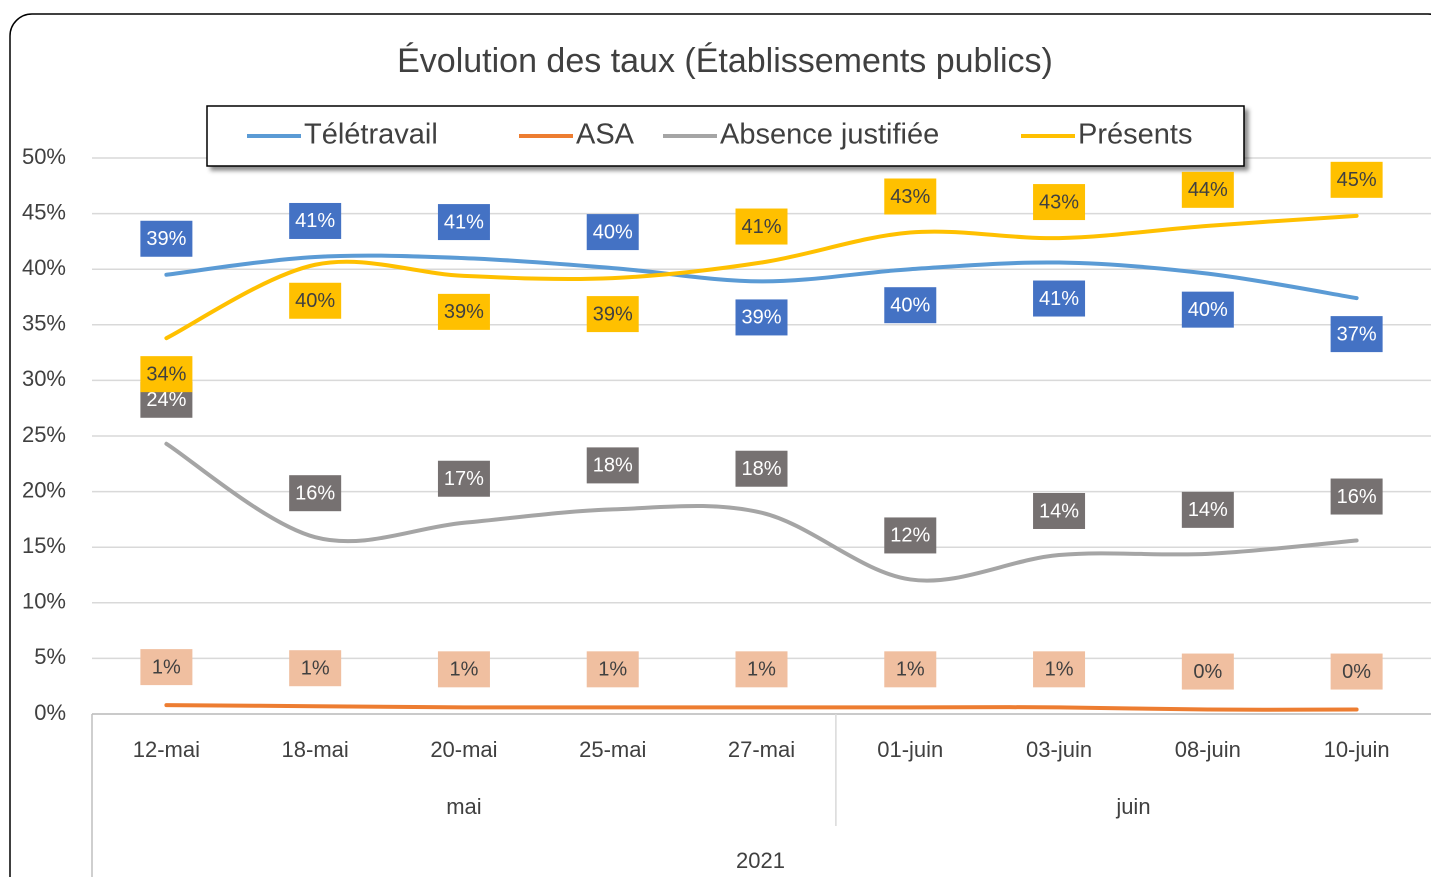  Describe the element at coordinates (44, 211) in the screenshot. I see `y-tick-label: 45%` at that location.